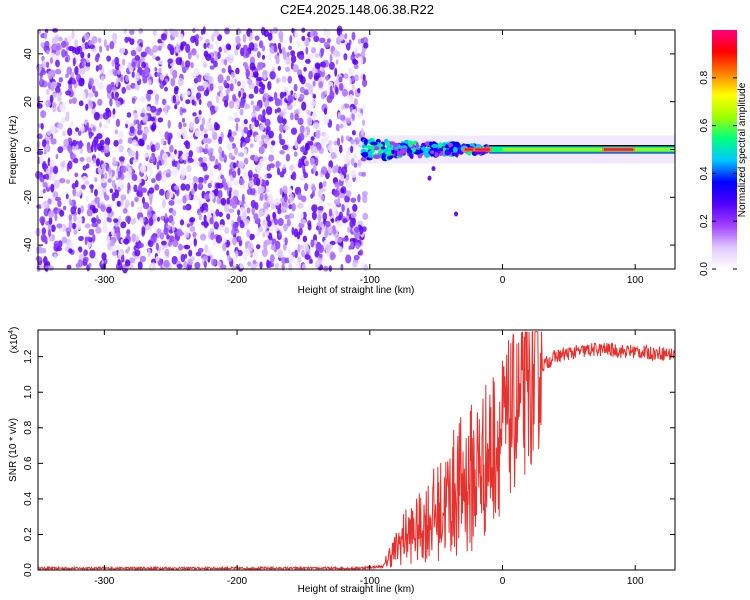 Image resolution: width=750 pixels, height=600 pixels. What do you see at coordinates (28, 356) in the screenshot?
I see `snr-y-tick-label: 1.2` at bounding box center [28, 356].